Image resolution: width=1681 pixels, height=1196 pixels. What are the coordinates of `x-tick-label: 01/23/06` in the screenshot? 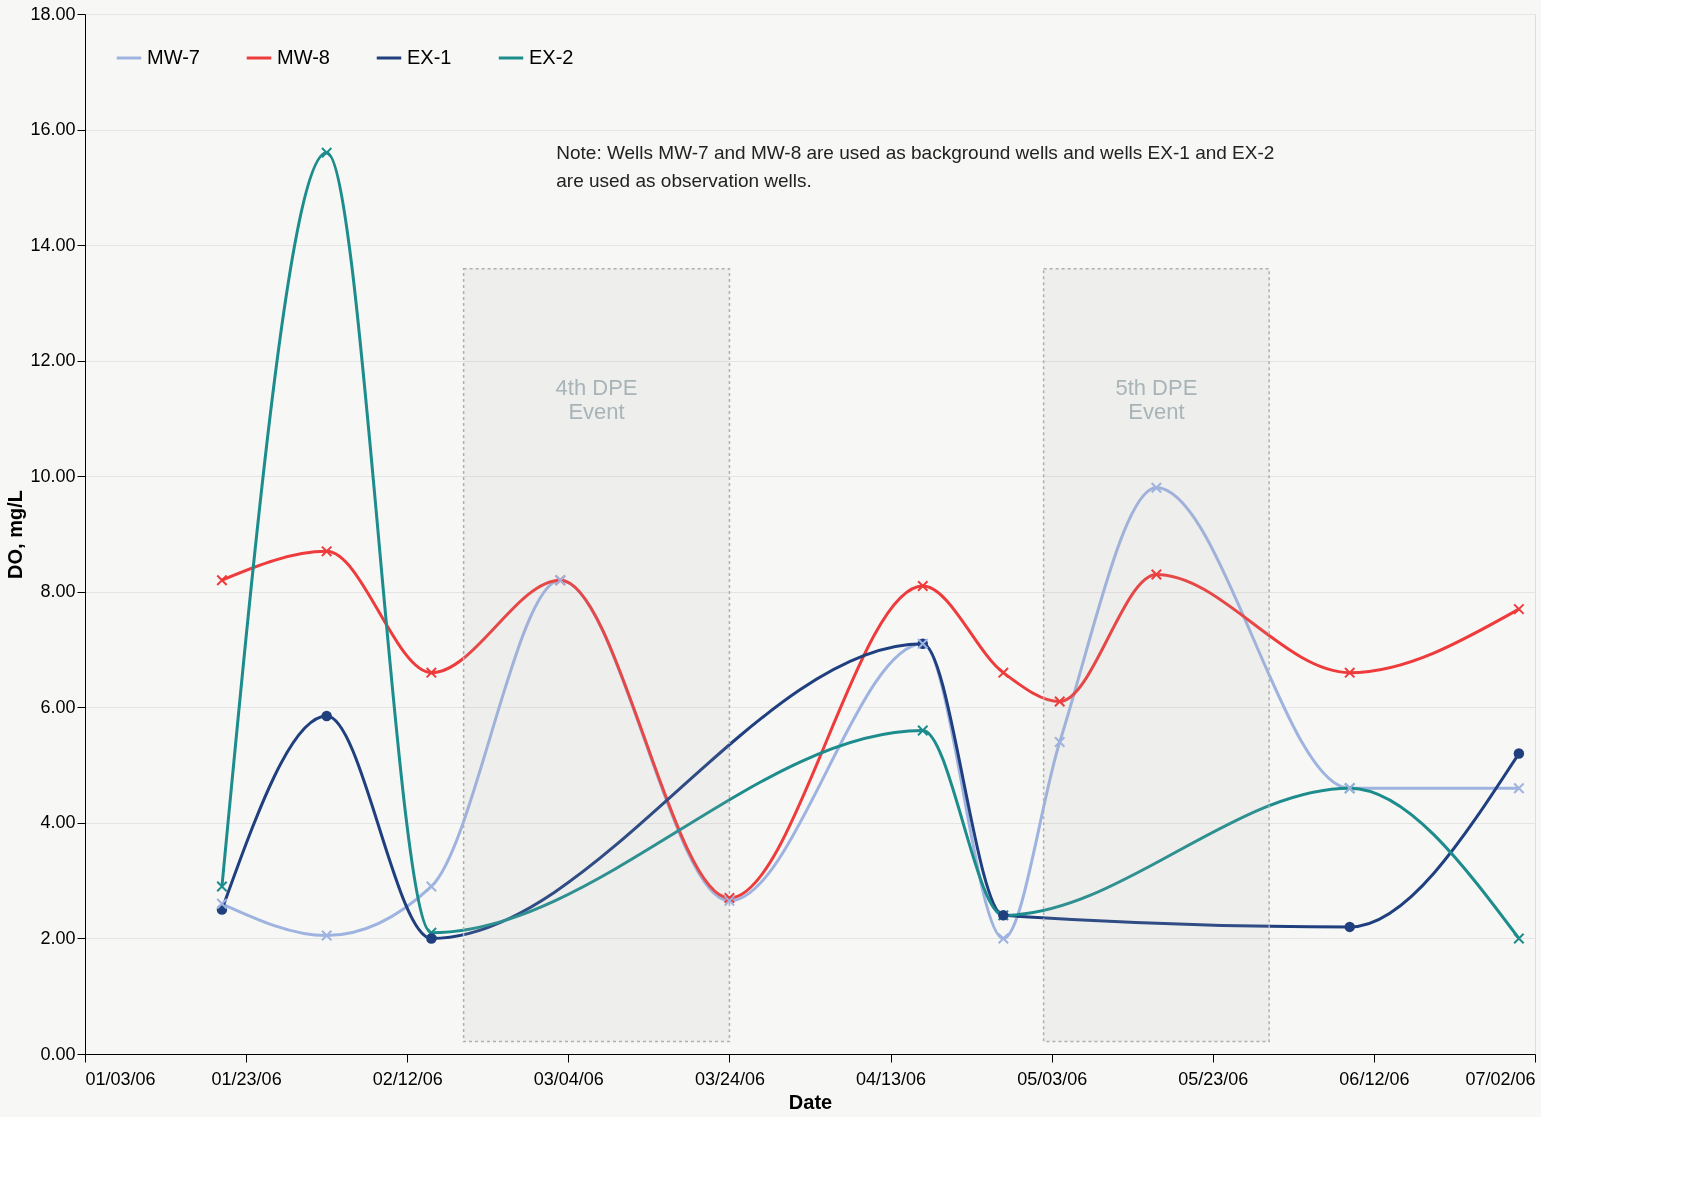 It's located at (246, 1078).